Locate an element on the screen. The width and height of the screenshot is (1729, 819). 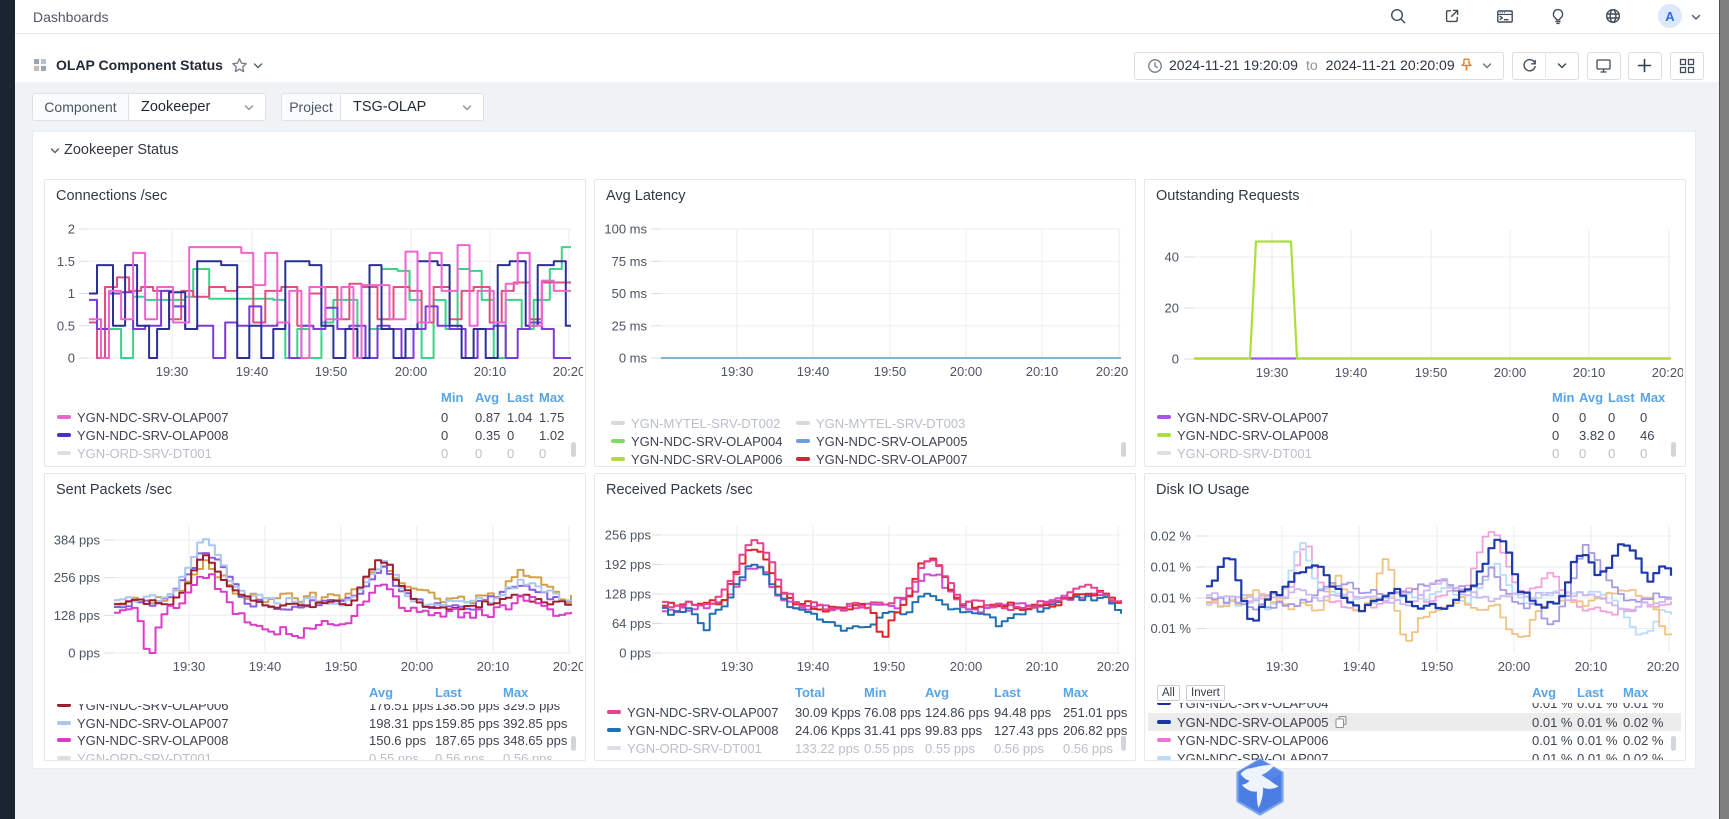
svg-text: 40 is located at coordinates (1172, 257).